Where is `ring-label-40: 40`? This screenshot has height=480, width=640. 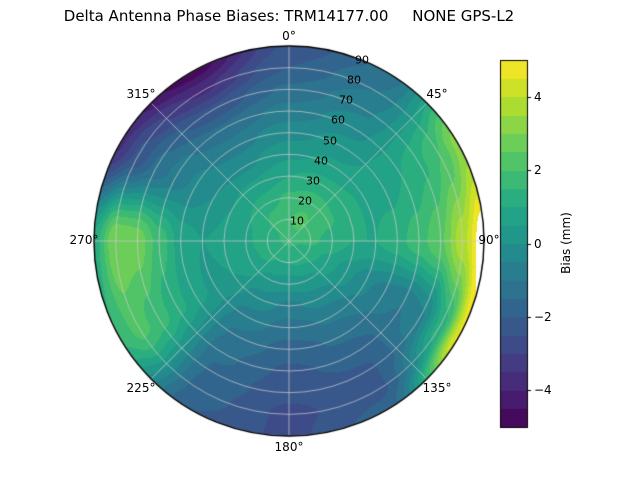 ring-label-40: 40 is located at coordinates (321, 161).